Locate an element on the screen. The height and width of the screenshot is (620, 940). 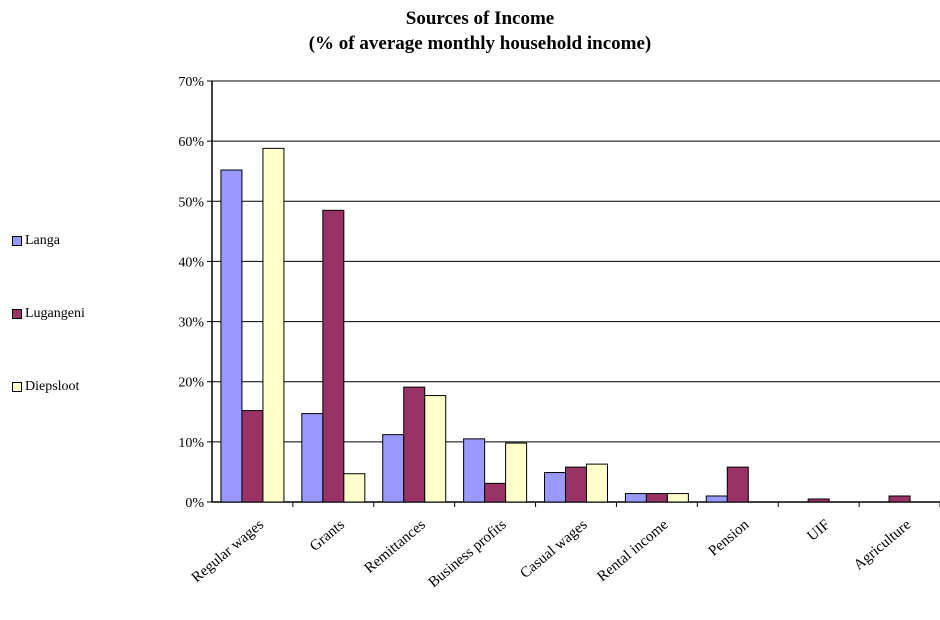
legend-item-diepsloot: Diepsloot is located at coordinates (48, 387).